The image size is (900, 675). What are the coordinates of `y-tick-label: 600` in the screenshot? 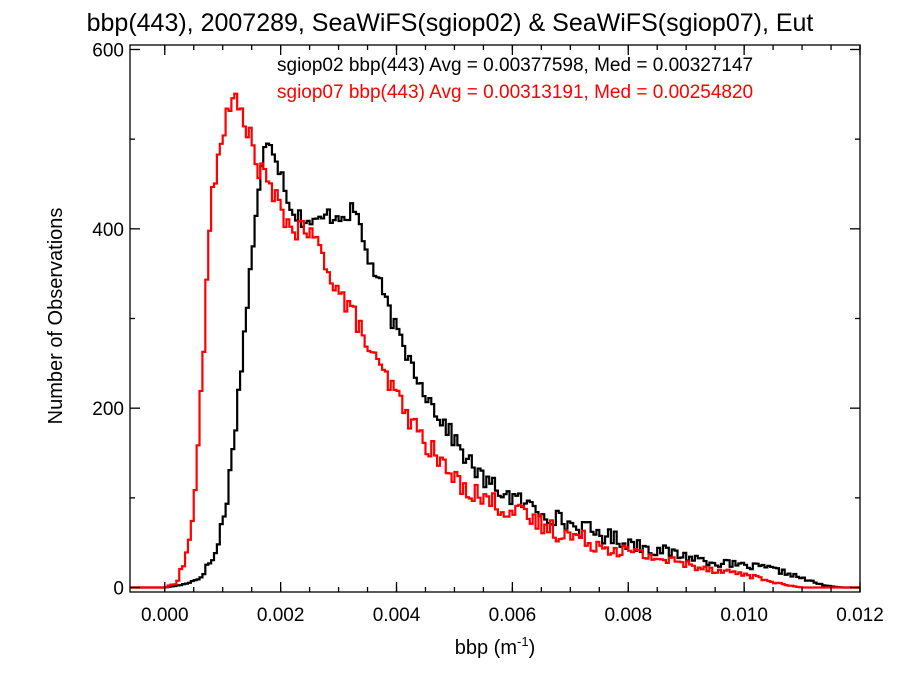 It's located at (108, 50).